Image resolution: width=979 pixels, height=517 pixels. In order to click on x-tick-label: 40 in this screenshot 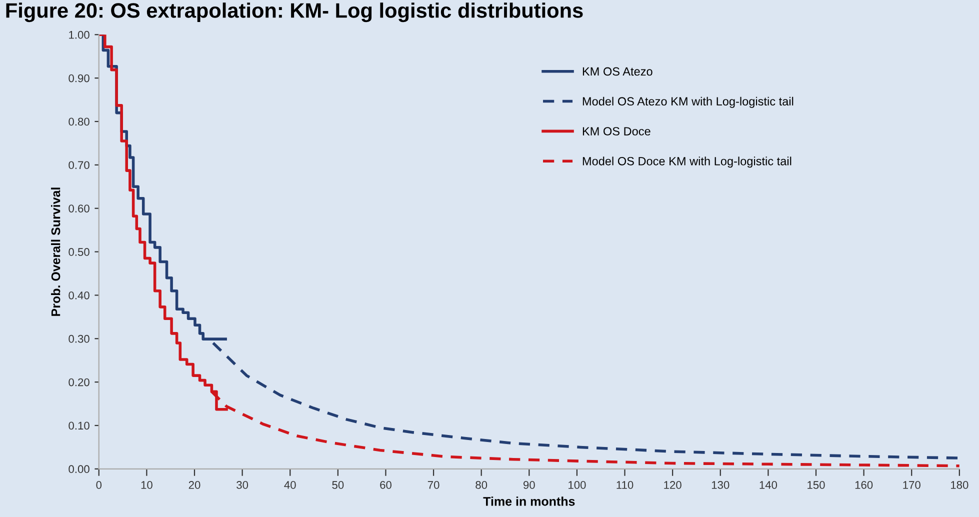, I will do `click(290, 485)`.